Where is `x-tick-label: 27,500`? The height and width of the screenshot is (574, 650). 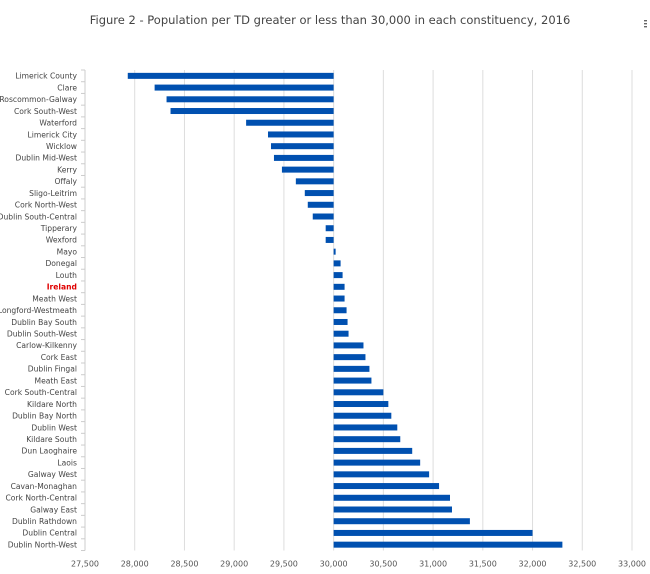 x-tick-label: 27,500 is located at coordinates (85, 564).